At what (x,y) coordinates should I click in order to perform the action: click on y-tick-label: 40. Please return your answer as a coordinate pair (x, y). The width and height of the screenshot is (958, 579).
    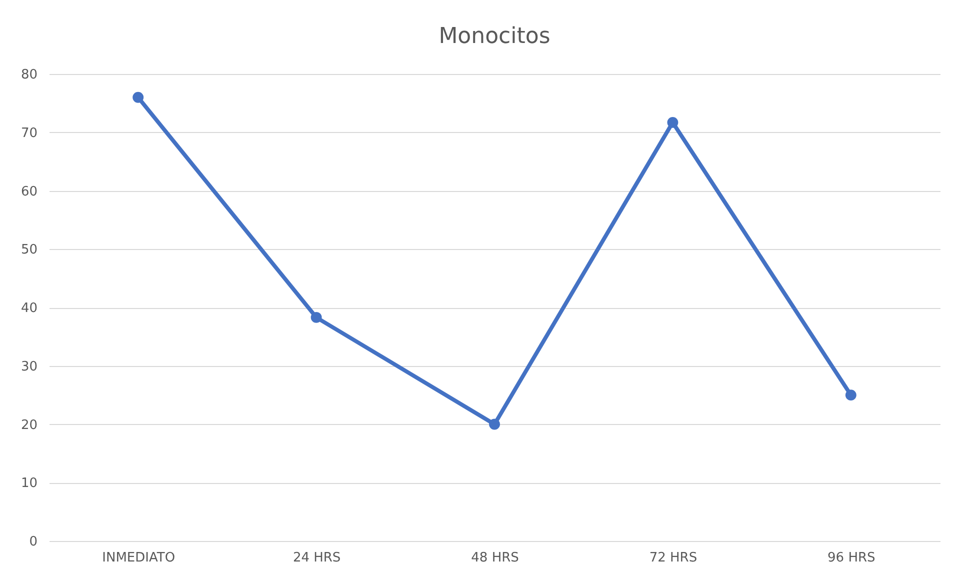
    Looking at the image, I should click on (29, 308).